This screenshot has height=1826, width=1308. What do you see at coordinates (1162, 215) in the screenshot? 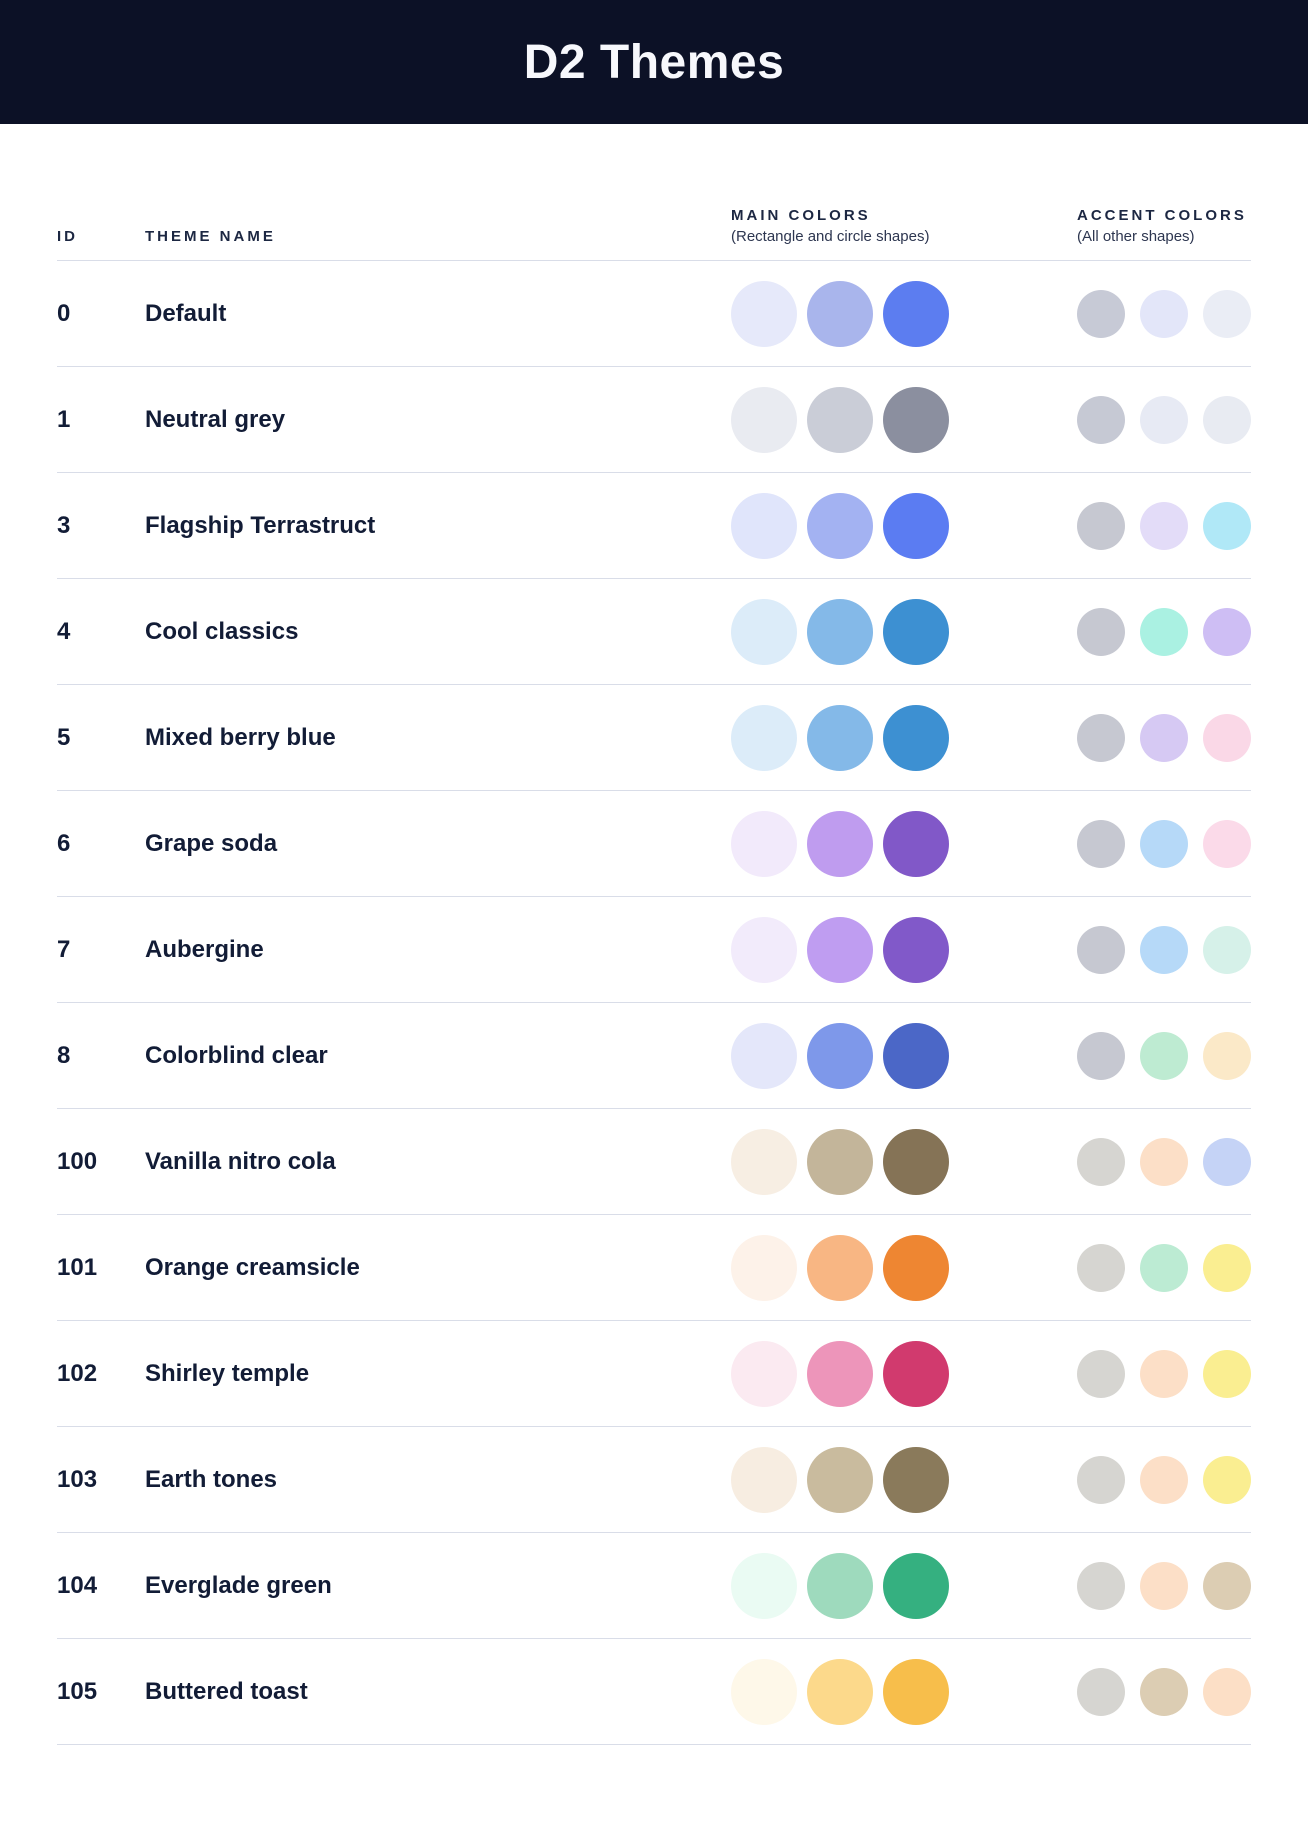
I see `accent-colors-label: ACCENT COLORS` at bounding box center [1162, 215].